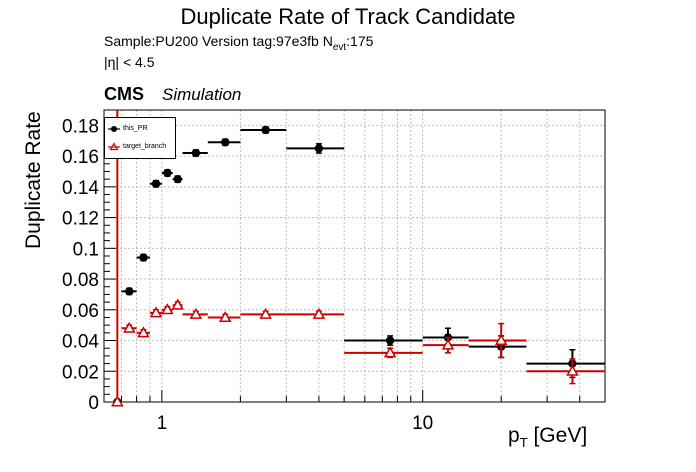 The height and width of the screenshot is (472, 696). Describe the element at coordinates (202, 94) in the screenshot. I see `simulation-label: Simulation` at that location.